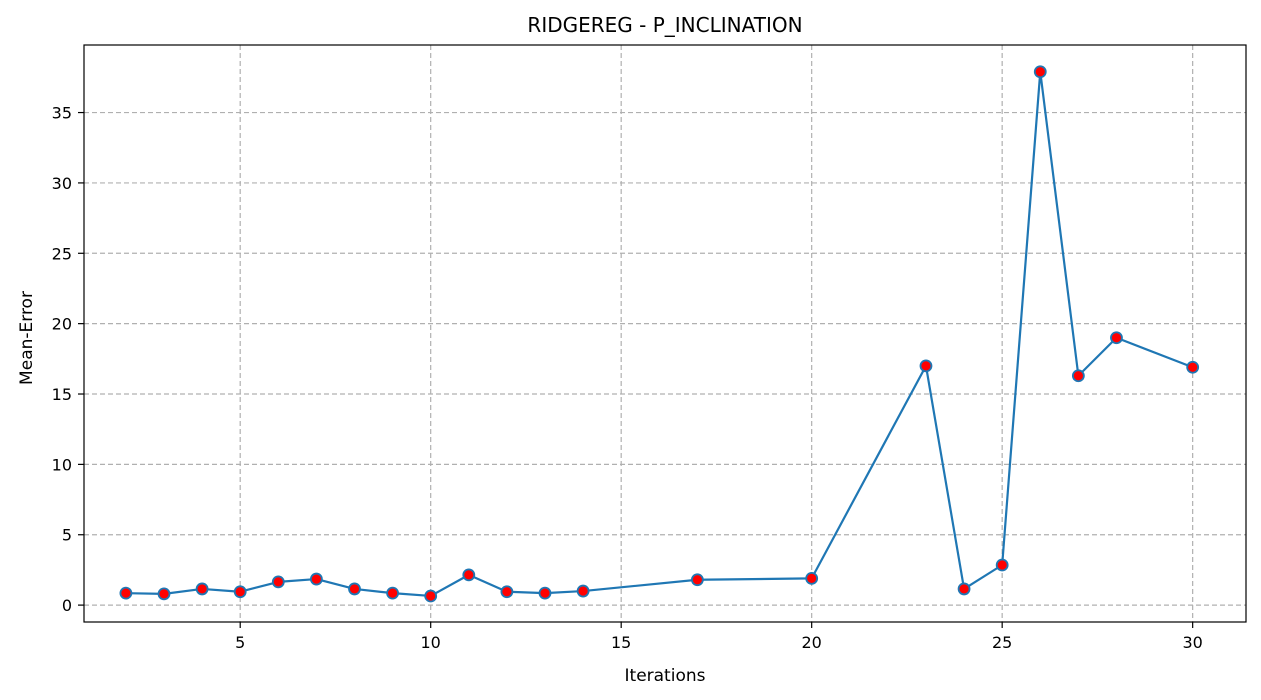 The width and height of the screenshot is (1261, 700). Describe the element at coordinates (62, 464) in the screenshot. I see `y-tick-label: 10` at that location.